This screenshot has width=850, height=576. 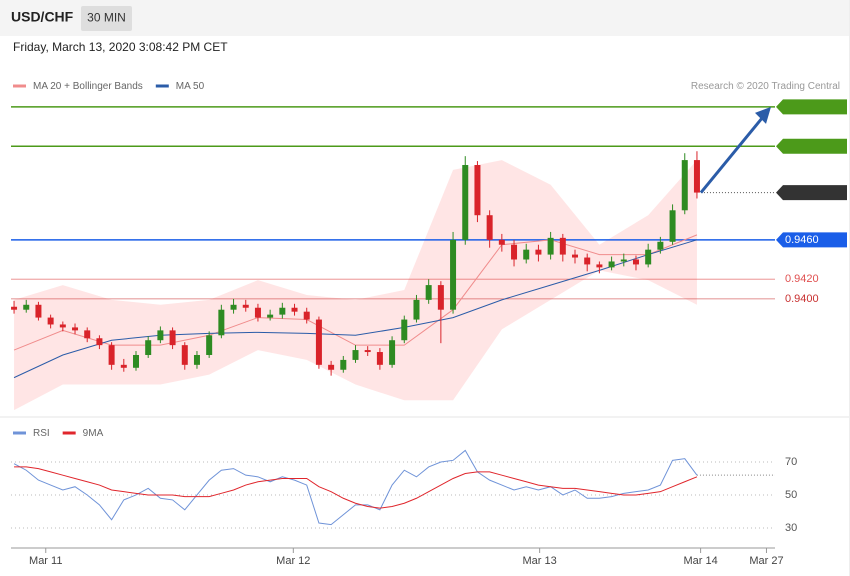 What do you see at coordinates (700, 561) in the screenshot?
I see `x-tick-label: Mar 14` at bounding box center [700, 561].